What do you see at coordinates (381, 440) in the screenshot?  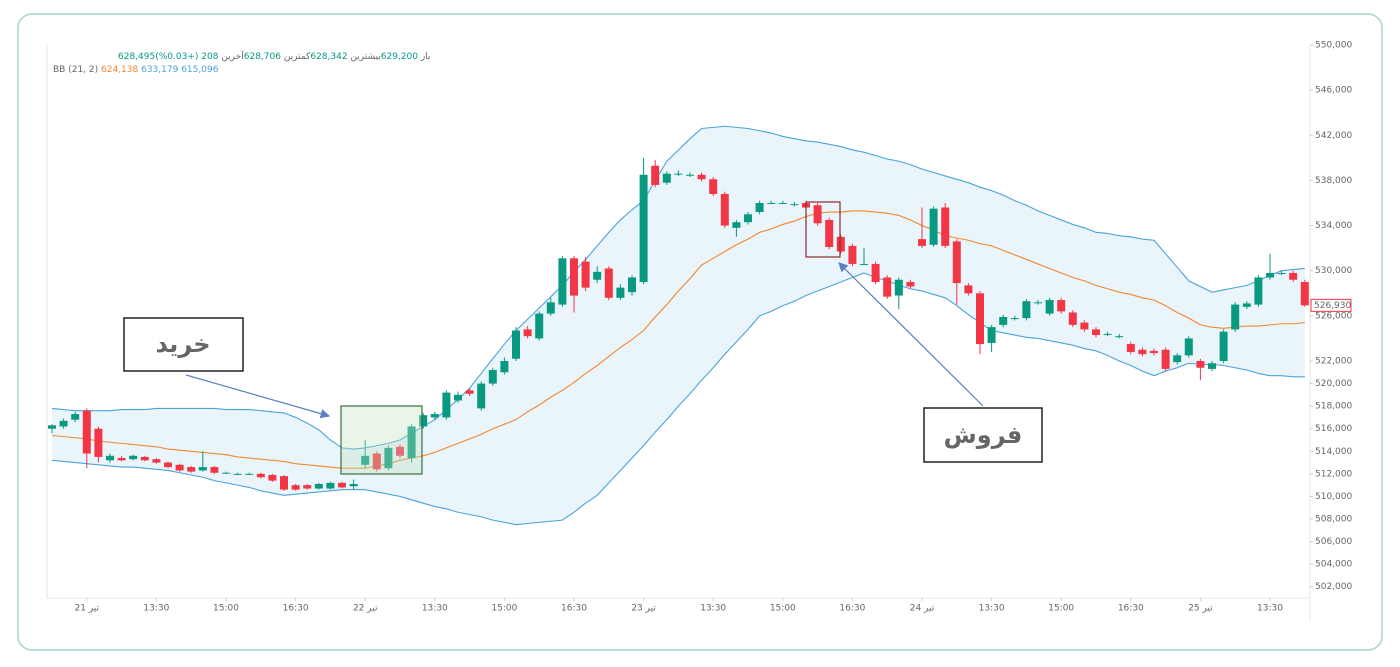 I see `buy-zone` at bounding box center [381, 440].